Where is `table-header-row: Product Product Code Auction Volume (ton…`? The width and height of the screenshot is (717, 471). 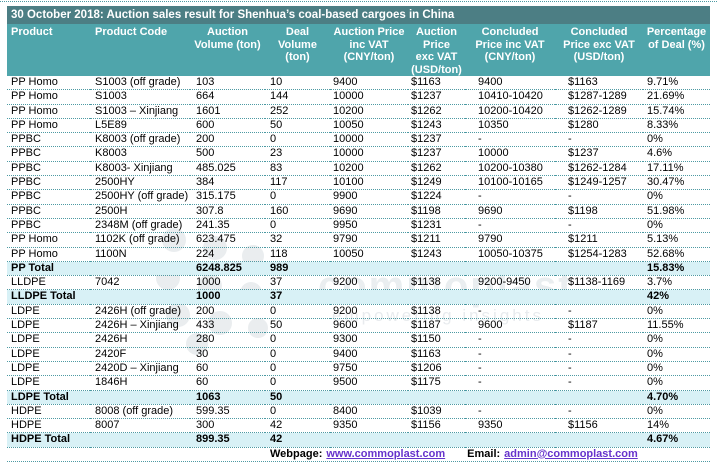
table-header-row: Product Product Code Auction Volume (ton… is located at coordinates (358, 50).